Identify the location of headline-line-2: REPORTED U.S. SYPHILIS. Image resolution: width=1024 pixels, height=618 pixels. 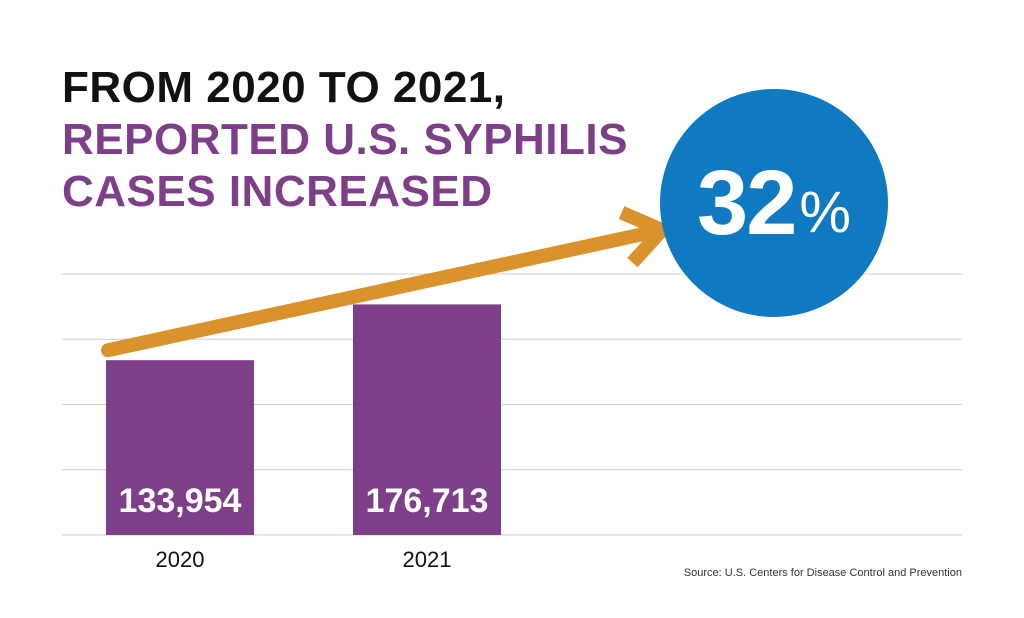
(345, 139).